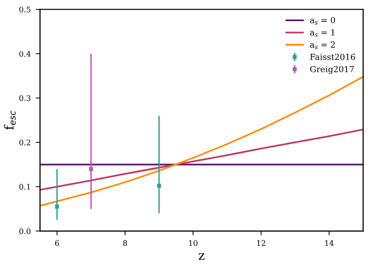 This screenshot has height=268, width=374. I want to click on x-axis-title: z, so click(201, 256).